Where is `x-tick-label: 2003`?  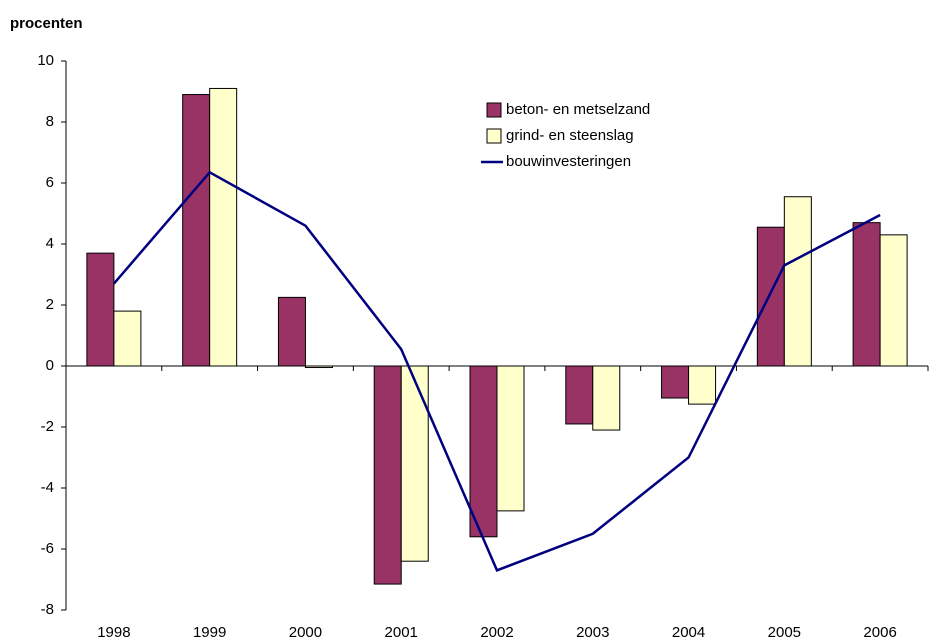
x-tick-label: 2003 is located at coordinates (592, 632).